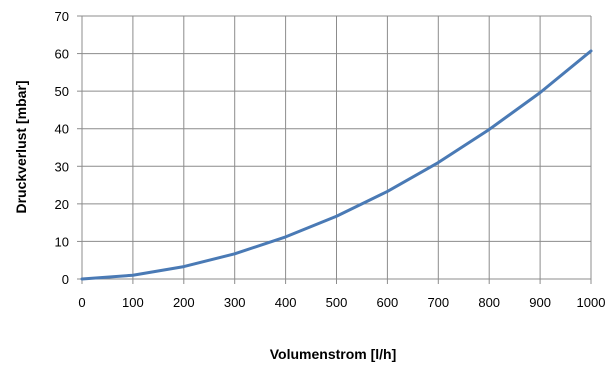 The image size is (611, 367). Describe the element at coordinates (286, 302) in the screenshot. I see `x-tick-label: 400` at that location.